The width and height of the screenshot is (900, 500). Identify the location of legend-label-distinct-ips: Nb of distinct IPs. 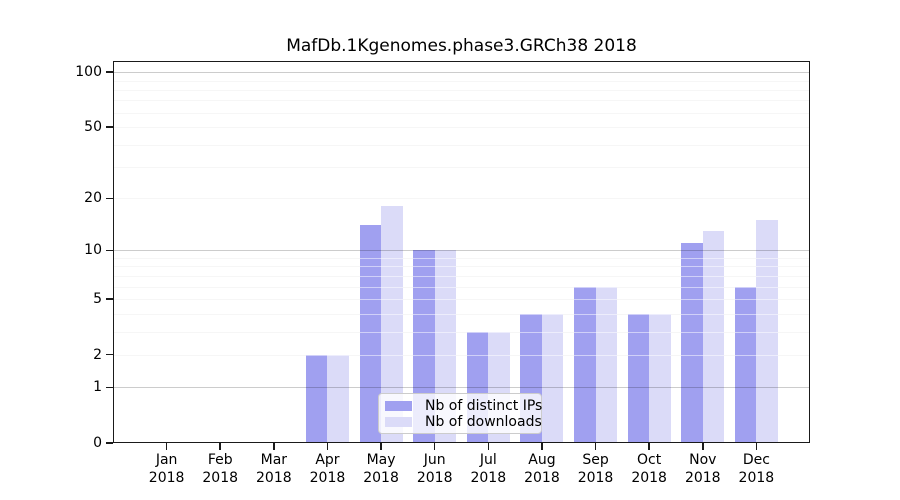
(484, 406).